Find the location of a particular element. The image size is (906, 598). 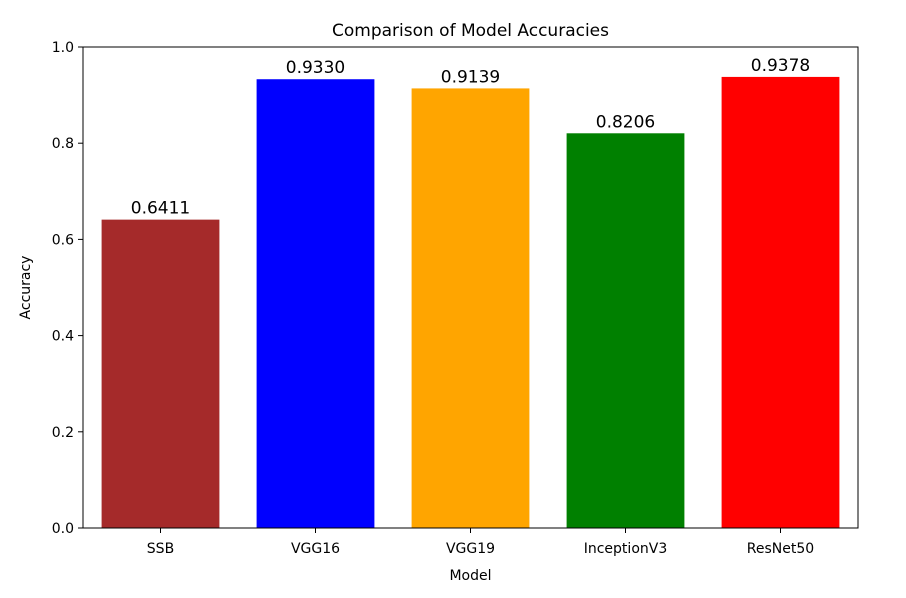

y-axis-label: Accuracy is located at coordinates (26, 288).